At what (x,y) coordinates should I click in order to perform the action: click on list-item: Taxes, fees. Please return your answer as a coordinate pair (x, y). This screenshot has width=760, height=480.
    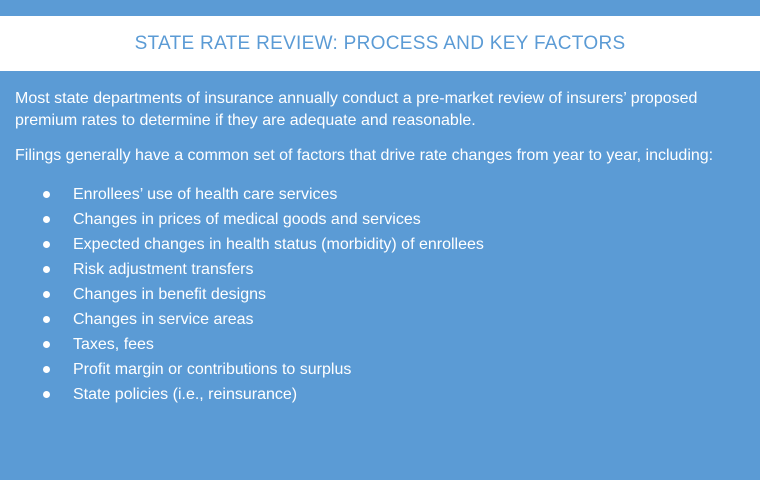
    Looking at the image, I should click on (382, 344).